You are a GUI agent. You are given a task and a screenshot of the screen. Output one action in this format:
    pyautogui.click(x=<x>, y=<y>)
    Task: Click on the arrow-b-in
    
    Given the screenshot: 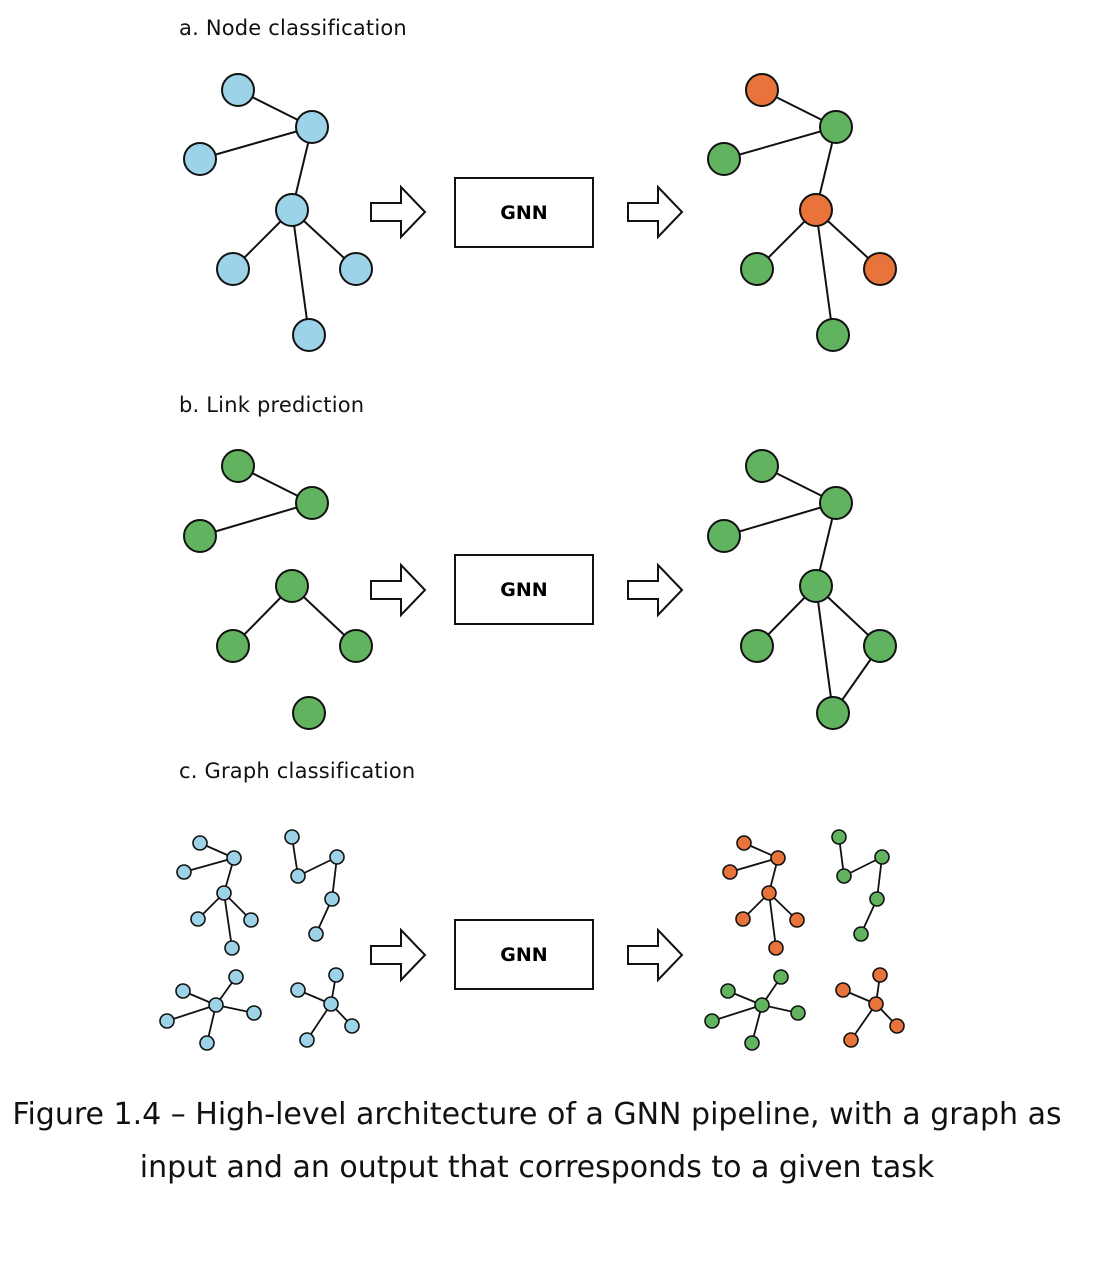 What is the action you would take?
    pyautogui.click(x=398, y=590)
    